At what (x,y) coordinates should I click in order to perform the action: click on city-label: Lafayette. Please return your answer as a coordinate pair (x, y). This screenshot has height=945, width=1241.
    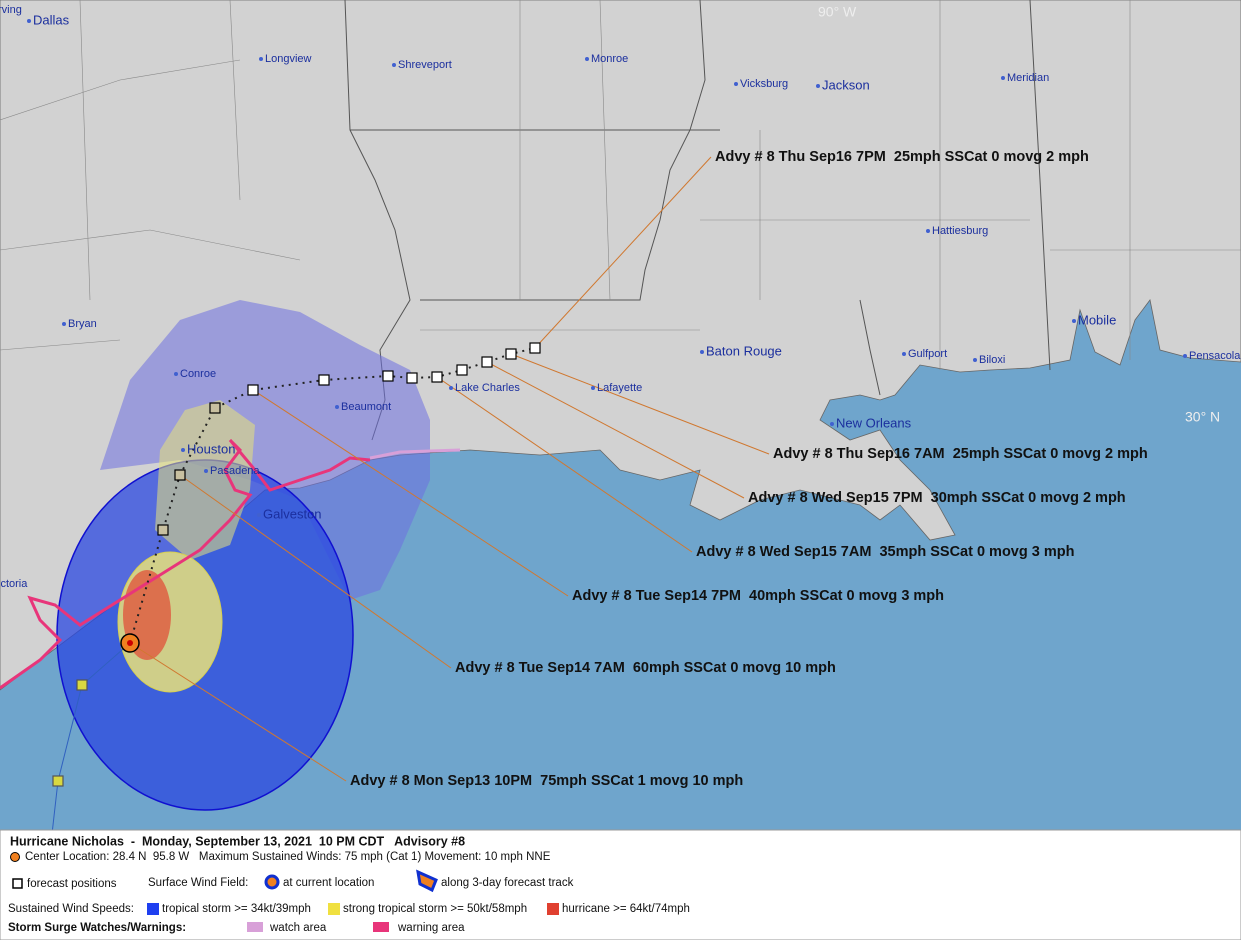
    Looking at the image, I should click on (619, 388).